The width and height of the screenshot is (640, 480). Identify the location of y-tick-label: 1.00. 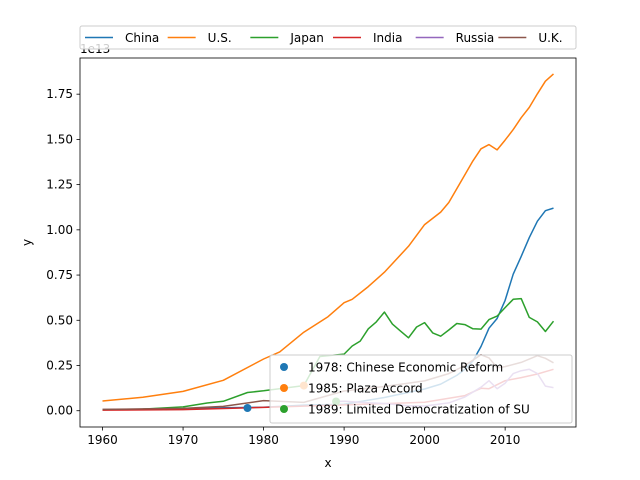
(59, 230).